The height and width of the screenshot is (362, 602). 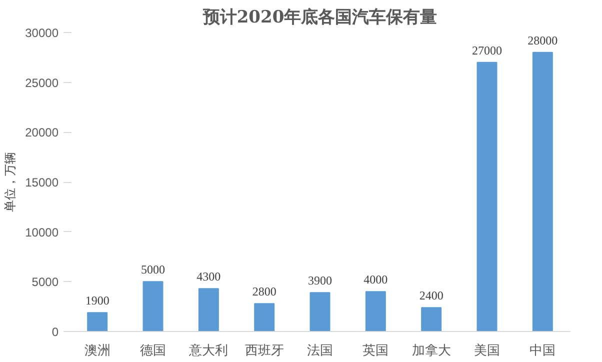 I want to click on x-tick-label: 澳洲, so click(x=97, y=350).